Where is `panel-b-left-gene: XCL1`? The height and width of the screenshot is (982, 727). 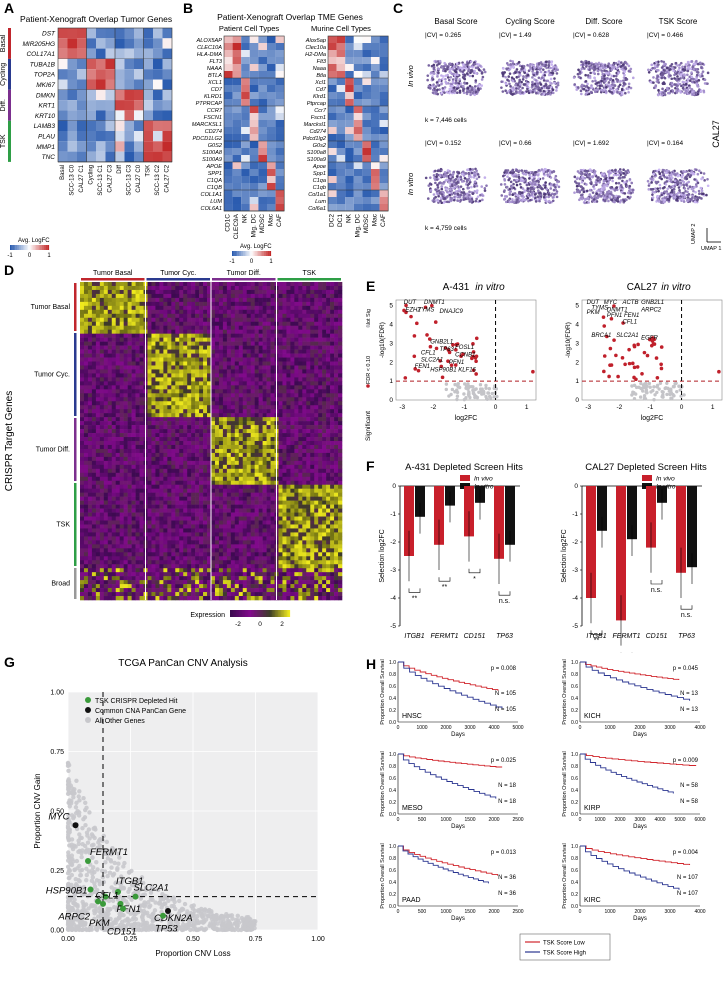
panel-b-left-gene: XCL1 is located at coordinates (214, 83).